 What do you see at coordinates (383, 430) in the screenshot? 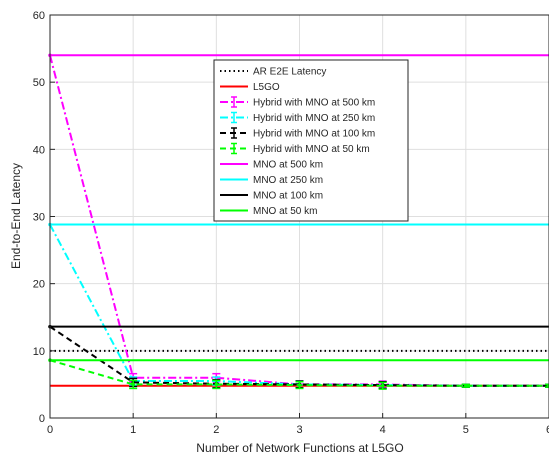
I see `x-tick-label: 4` at bounding box center [383, 430].